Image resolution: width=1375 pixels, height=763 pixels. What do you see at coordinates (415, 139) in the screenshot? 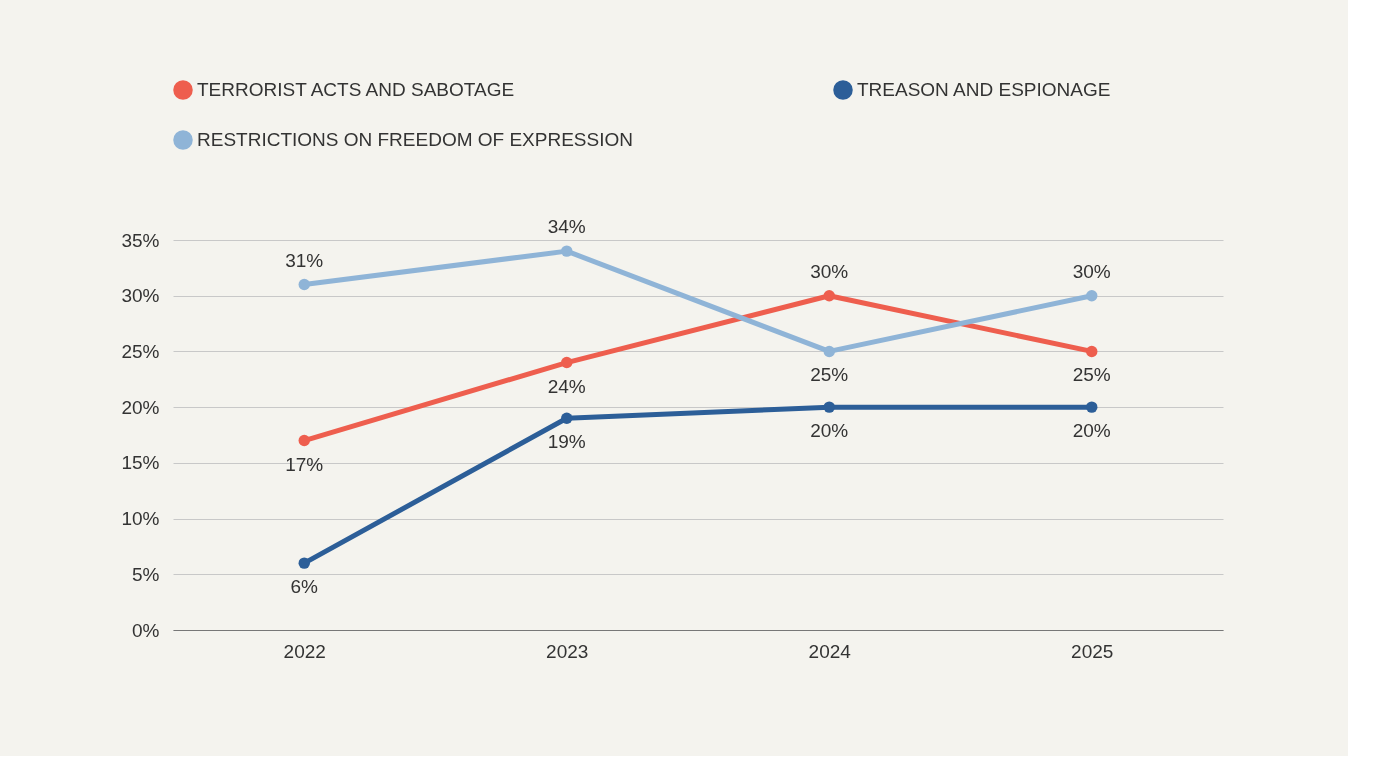
I see `legend-label: RESTRICTIONS ON FREEDOM OF EXPRESSION` at bounding box center [415, 139].